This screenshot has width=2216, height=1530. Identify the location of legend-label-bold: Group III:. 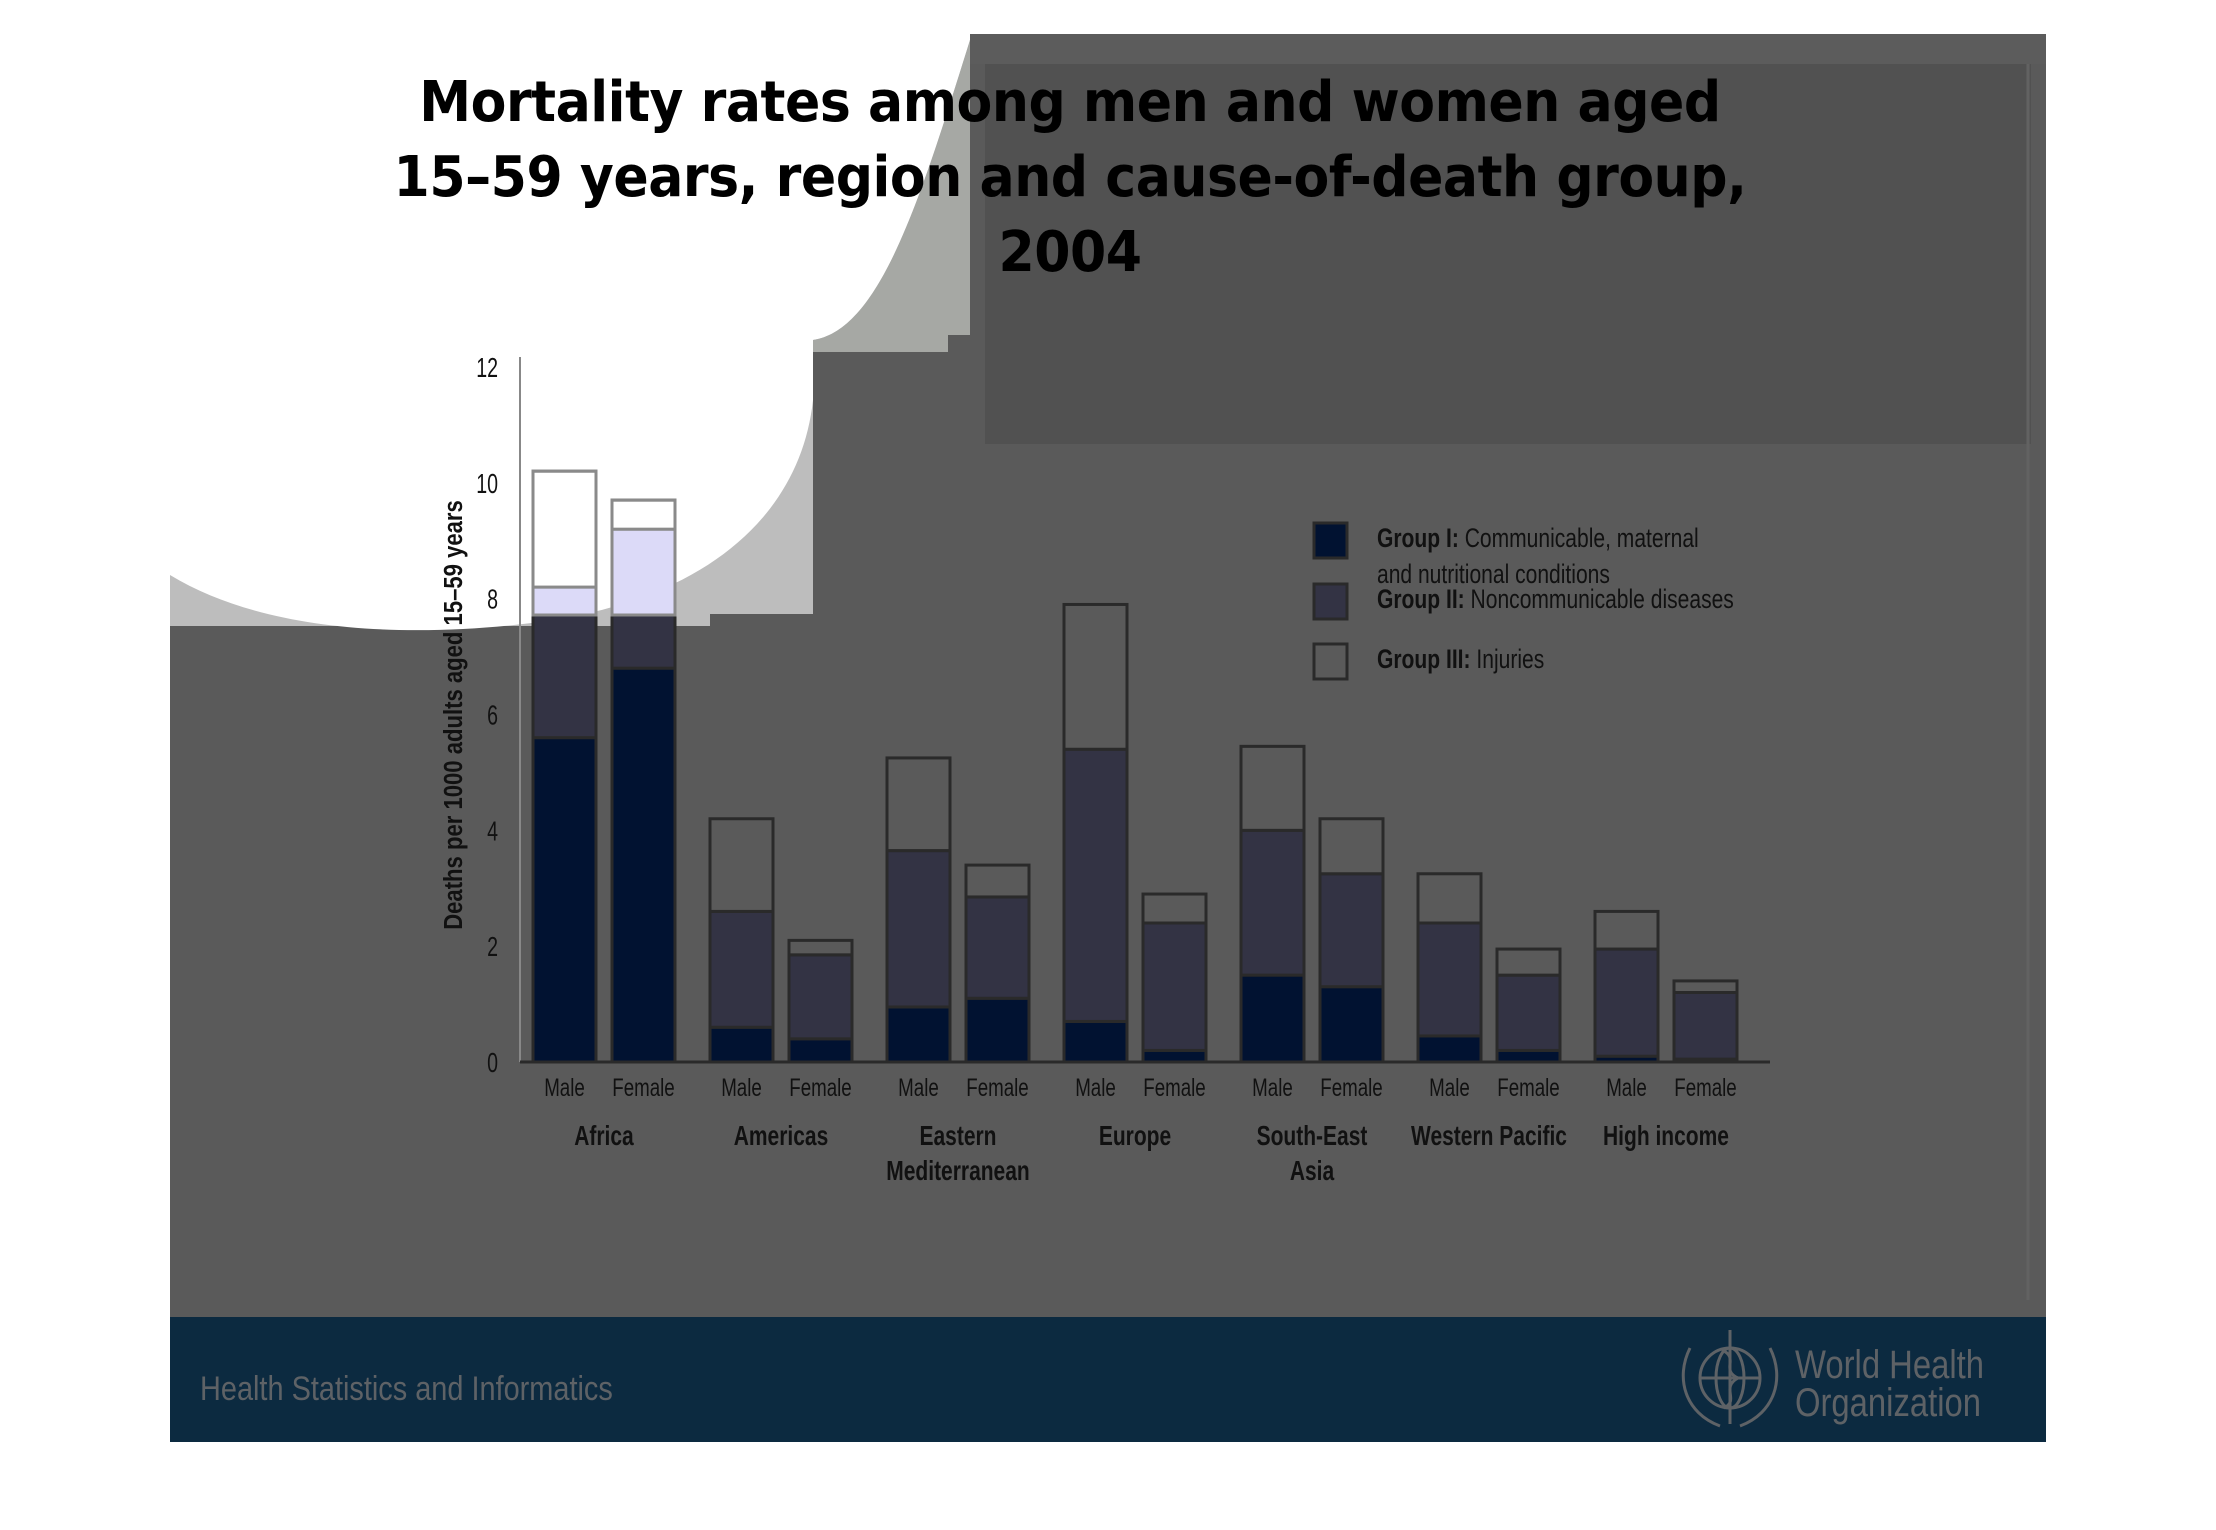
(1426, 660).